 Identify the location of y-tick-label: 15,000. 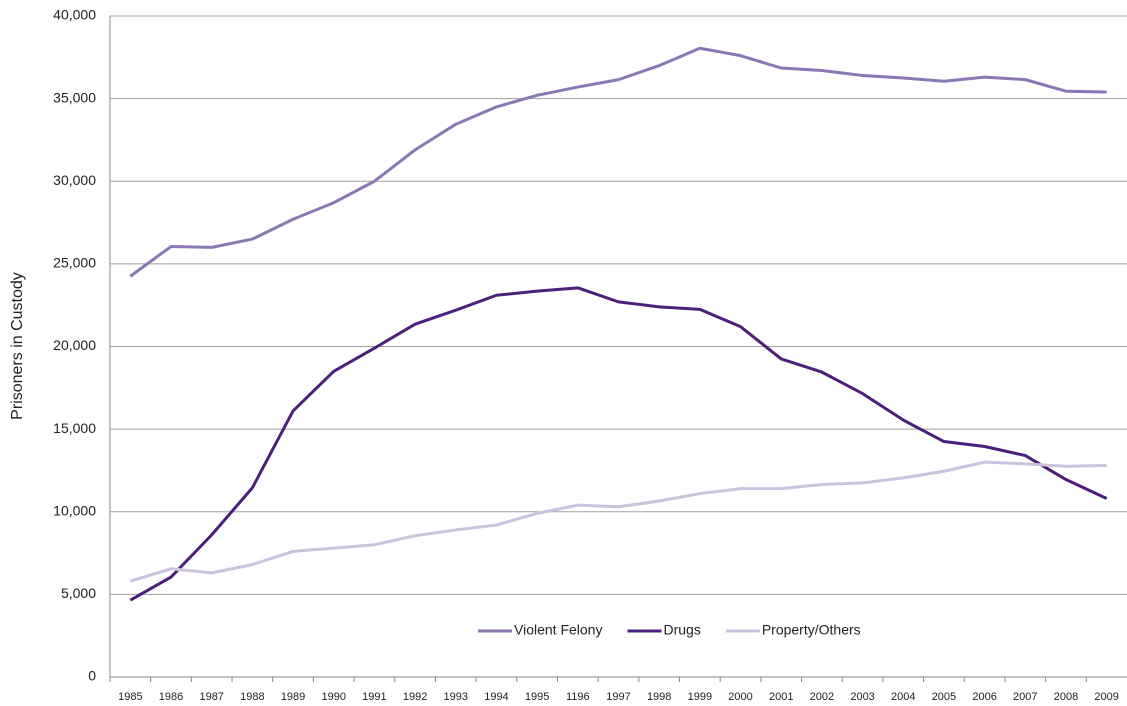
(74, 428).